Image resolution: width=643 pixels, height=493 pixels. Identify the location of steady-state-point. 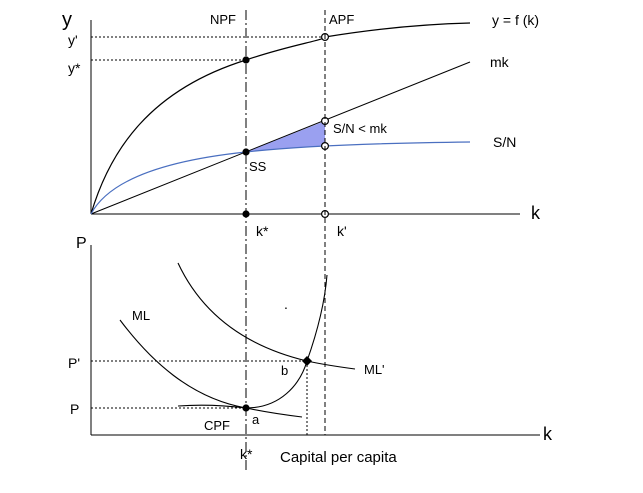
(246, 152).